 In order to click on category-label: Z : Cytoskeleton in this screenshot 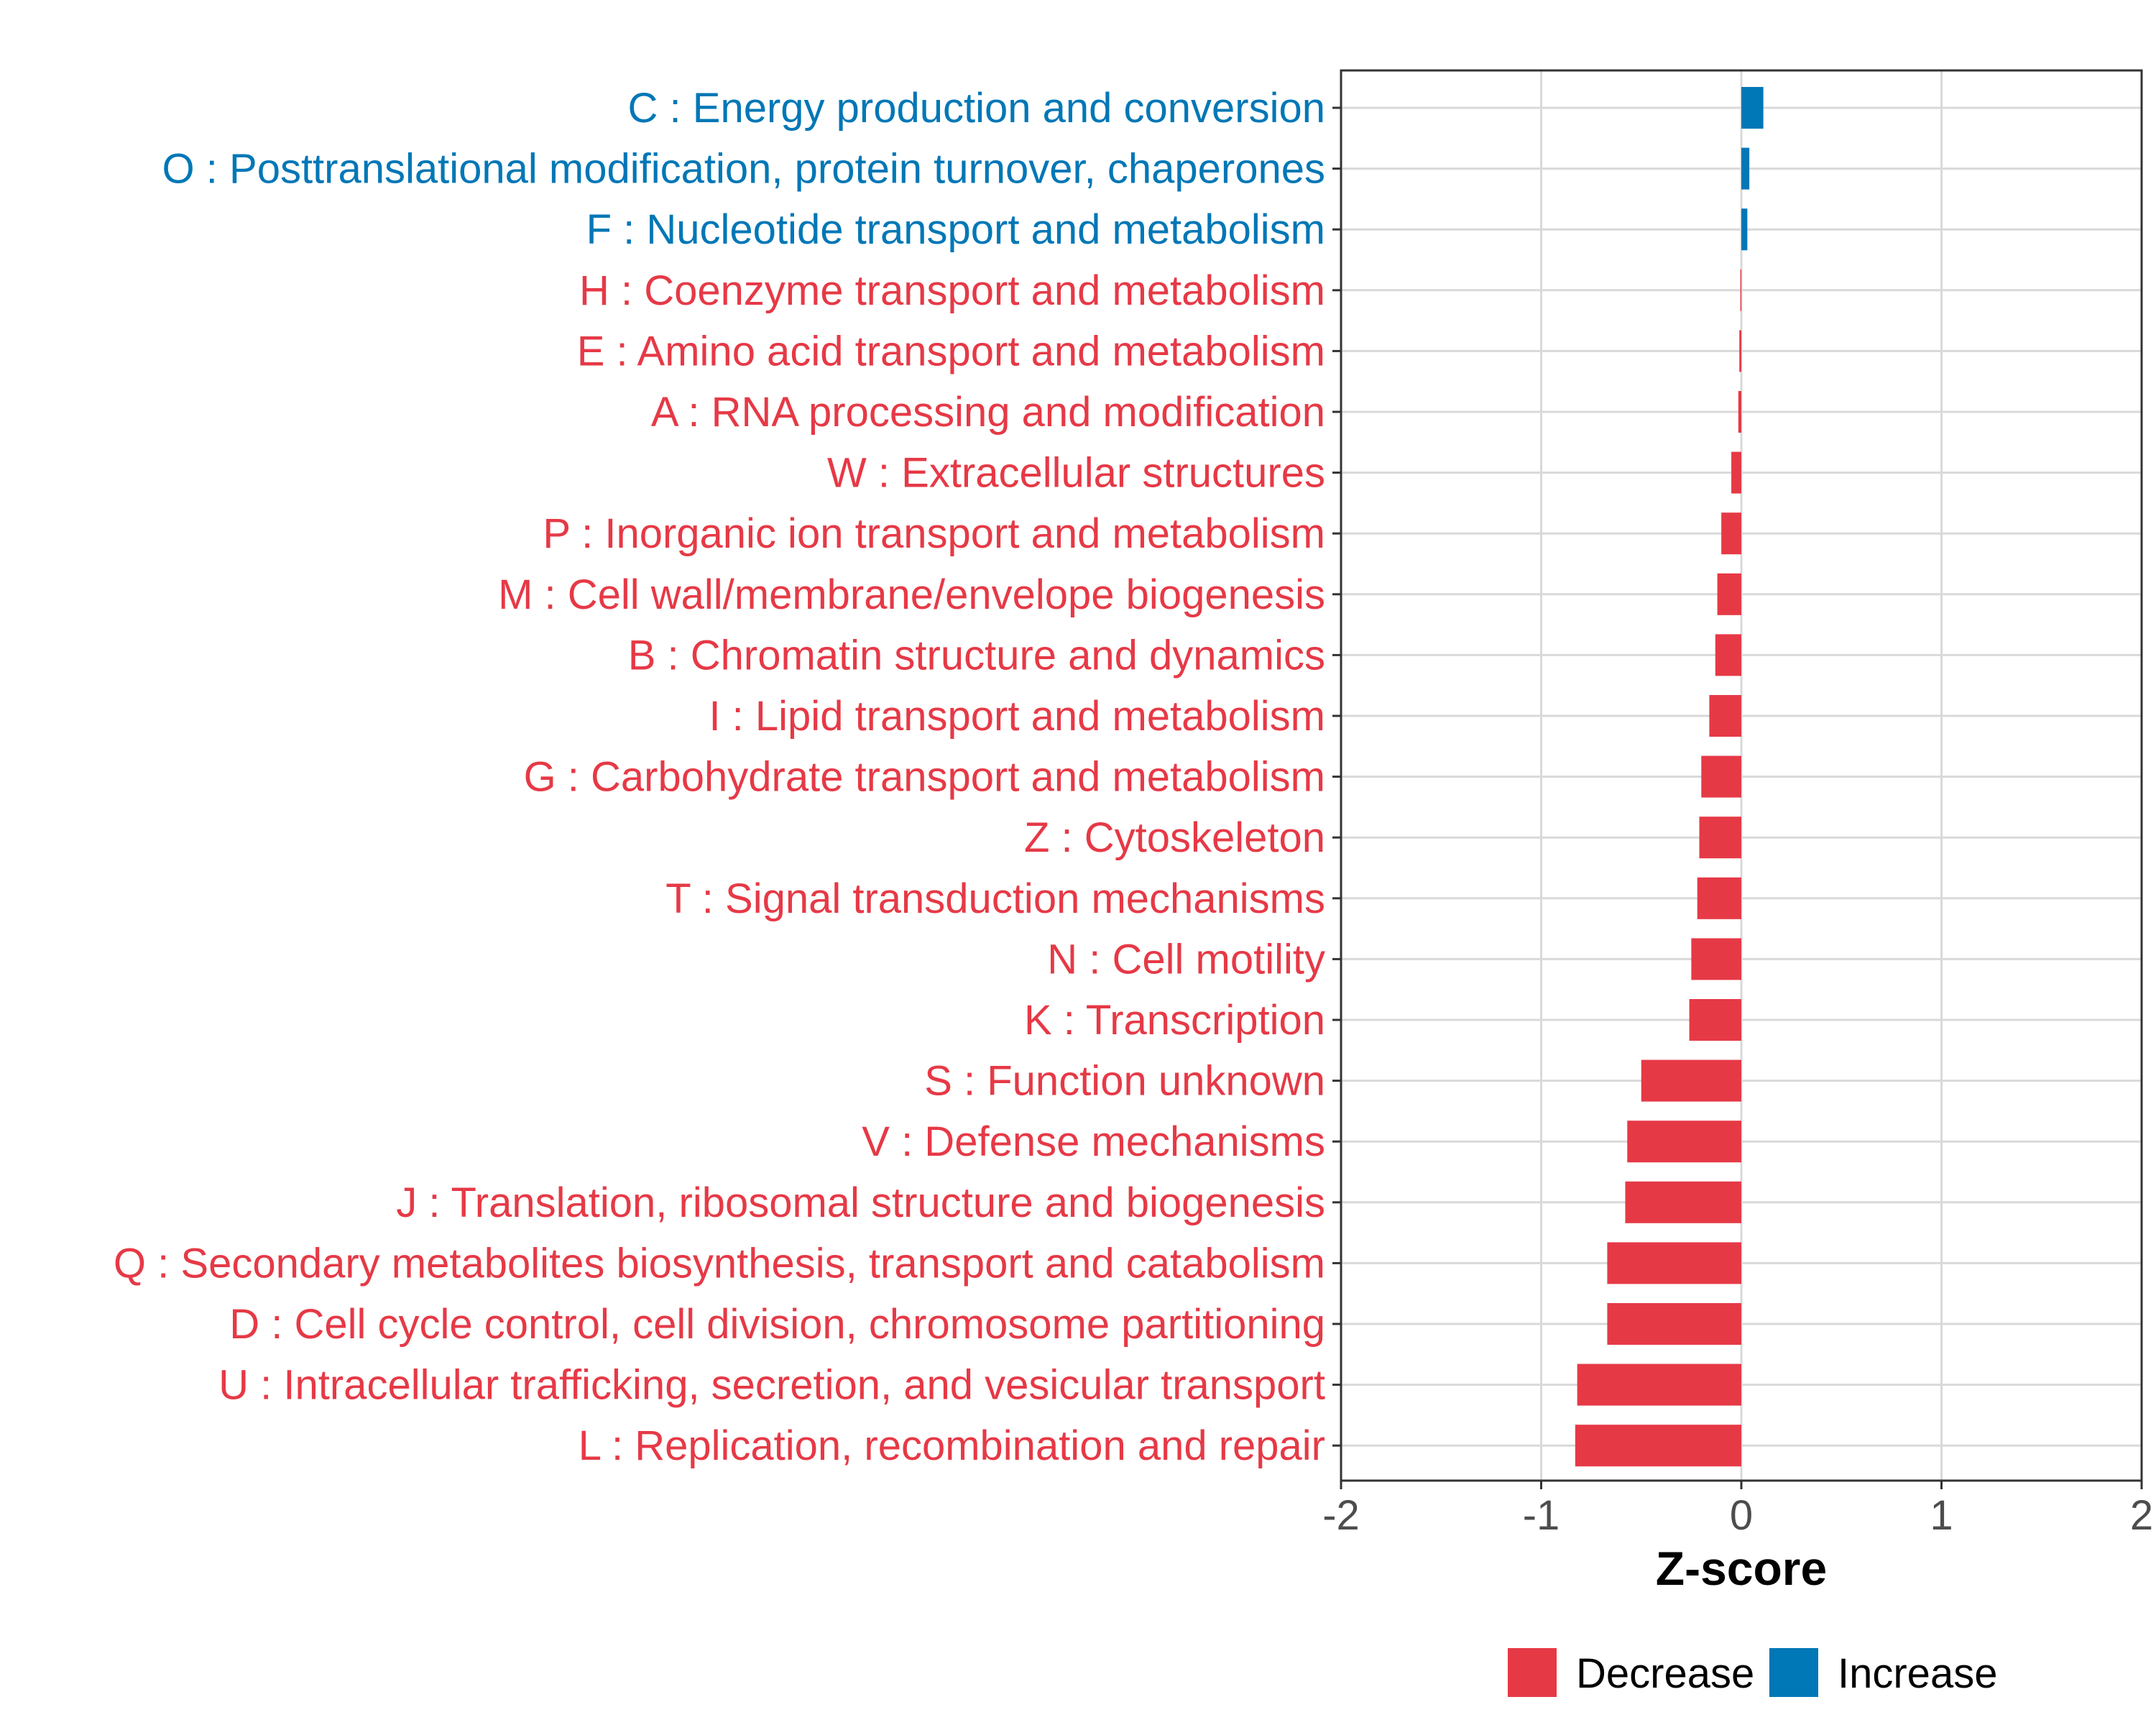, I will do `click(1174, 837)`.